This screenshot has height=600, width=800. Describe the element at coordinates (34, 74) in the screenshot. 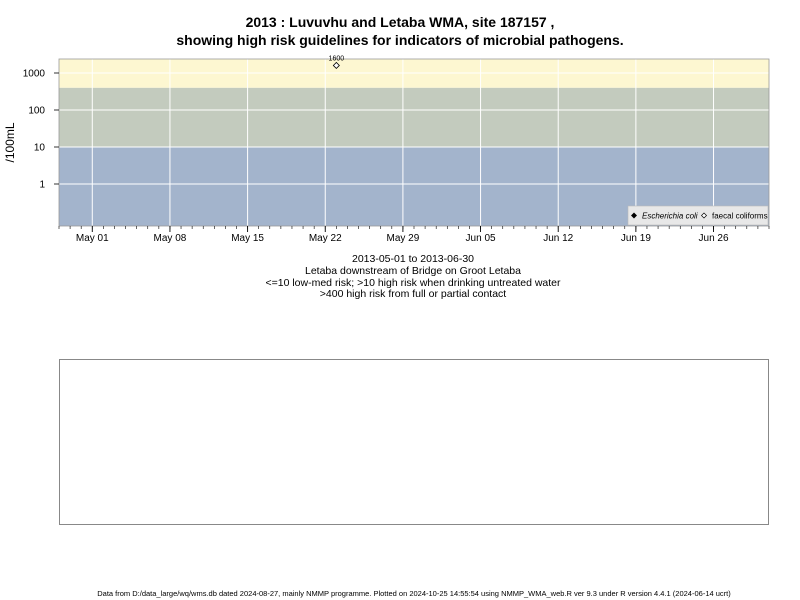

I see `y-tick-label: 1000` at that location.